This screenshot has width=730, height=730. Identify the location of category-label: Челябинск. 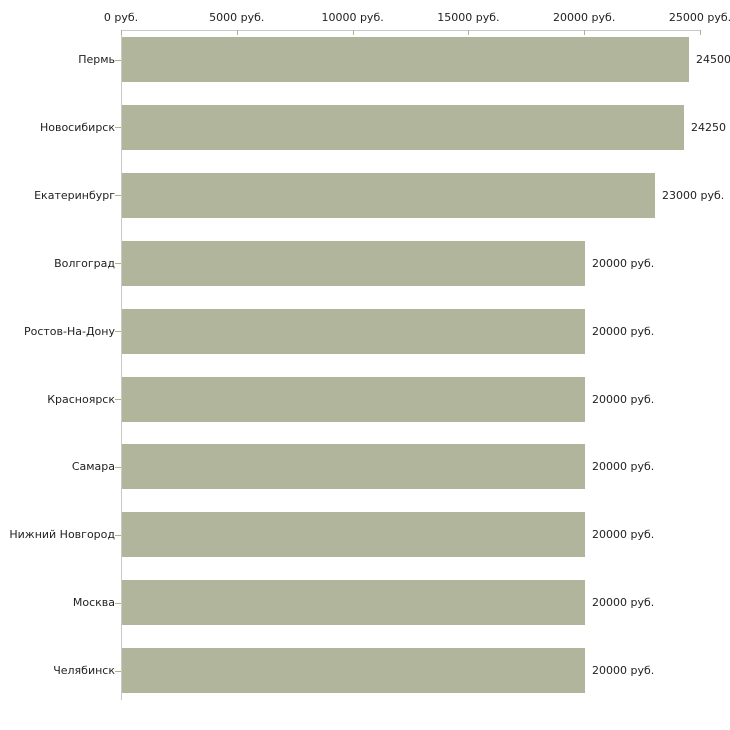
(84, 671).